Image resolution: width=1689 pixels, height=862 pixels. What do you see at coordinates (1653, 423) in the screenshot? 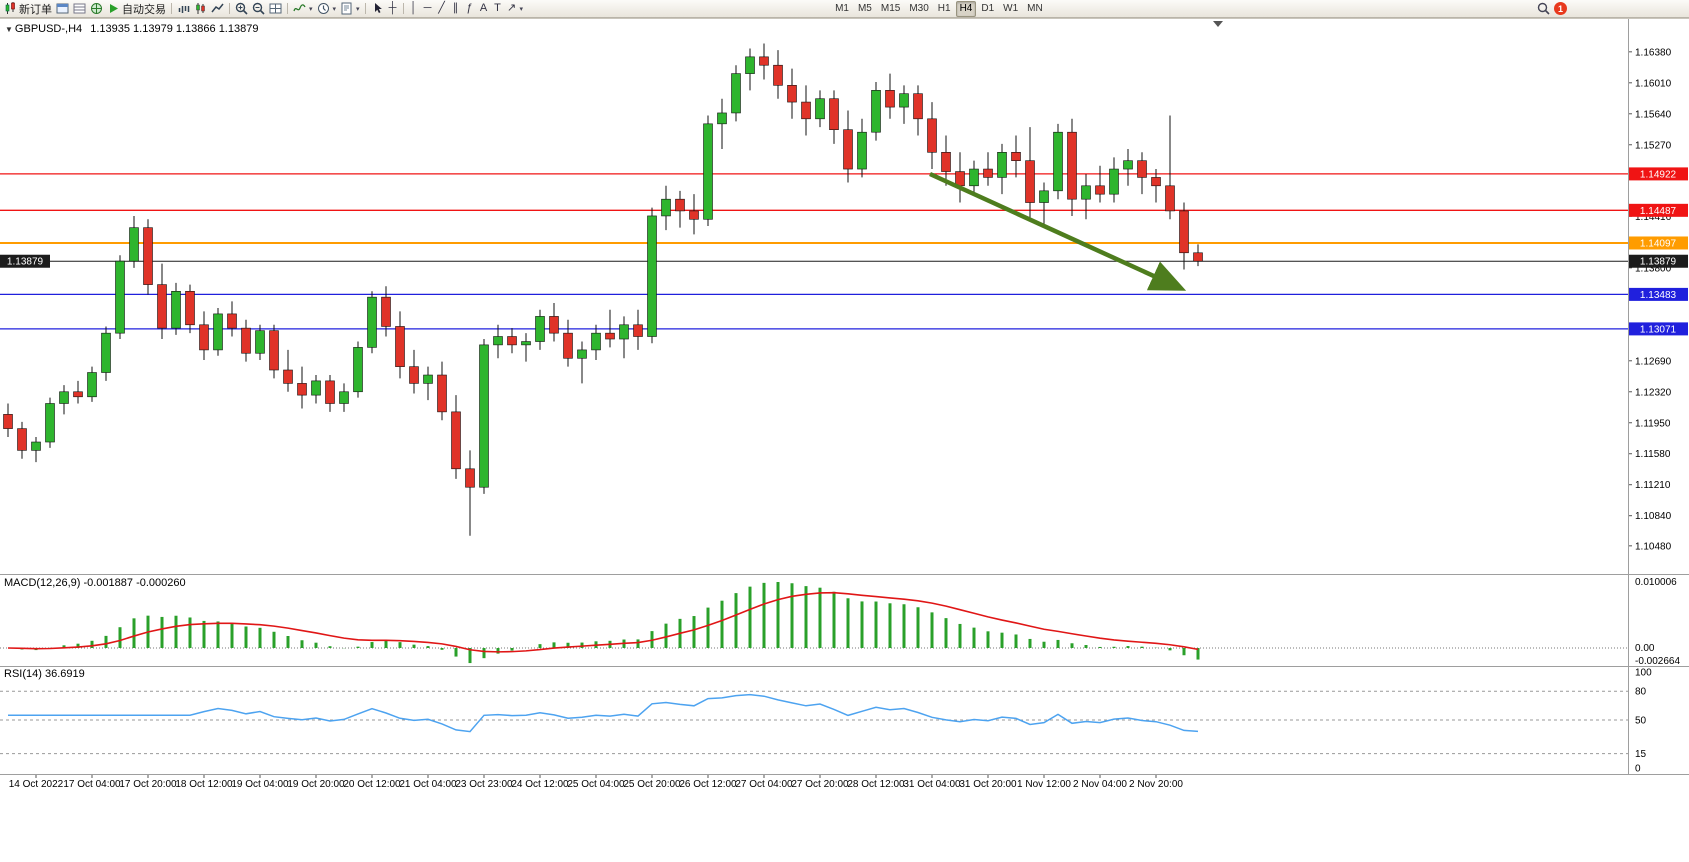
I see `svg-text: 1.11950` at bounding box center [1653, 423].